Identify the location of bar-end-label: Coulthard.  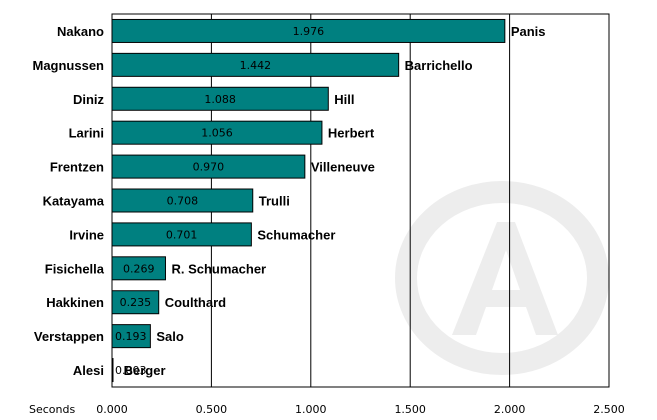
(195, 302).